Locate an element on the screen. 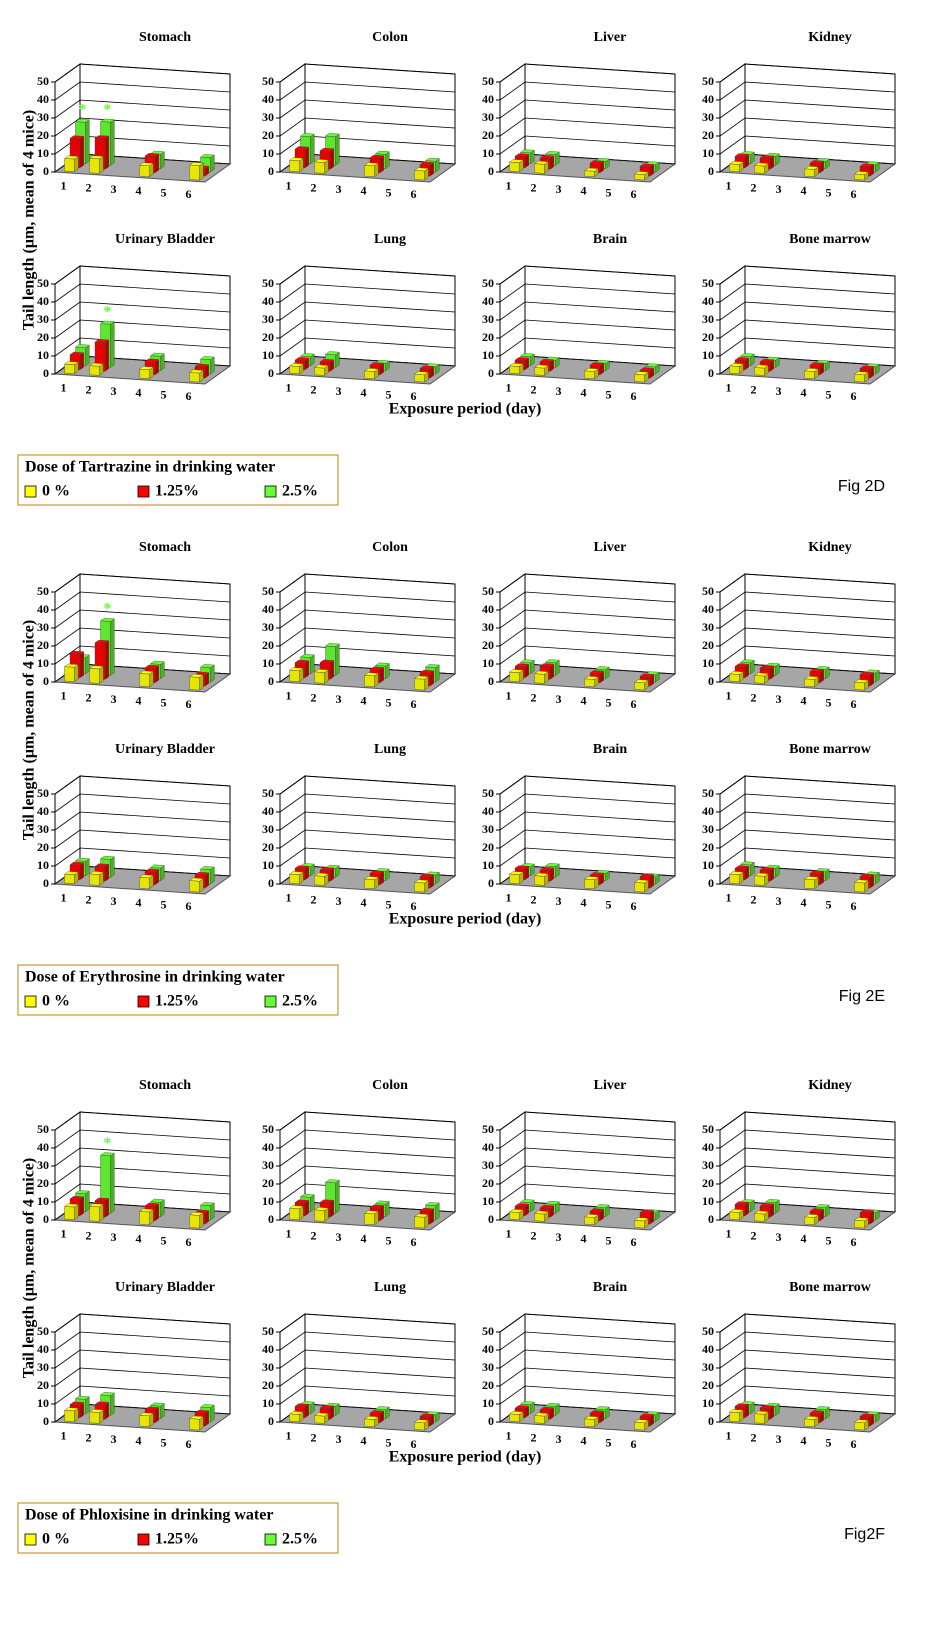 The width and height of the screenshot is (940, 1641). chart-title: Colon is located at coordinates (390, 547).